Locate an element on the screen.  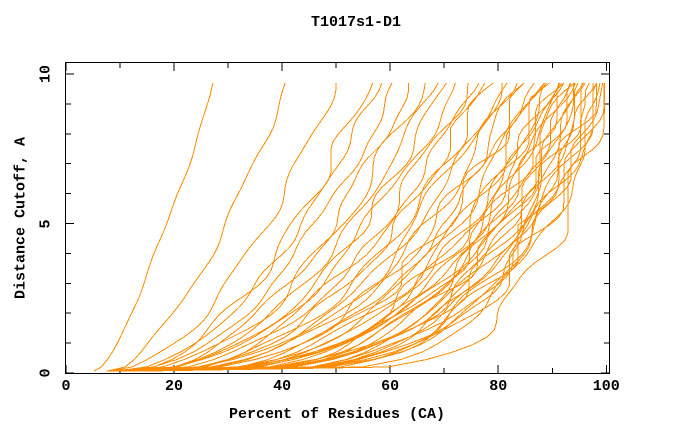
x-tick-label: 80 is located at coordinates (498, 386).